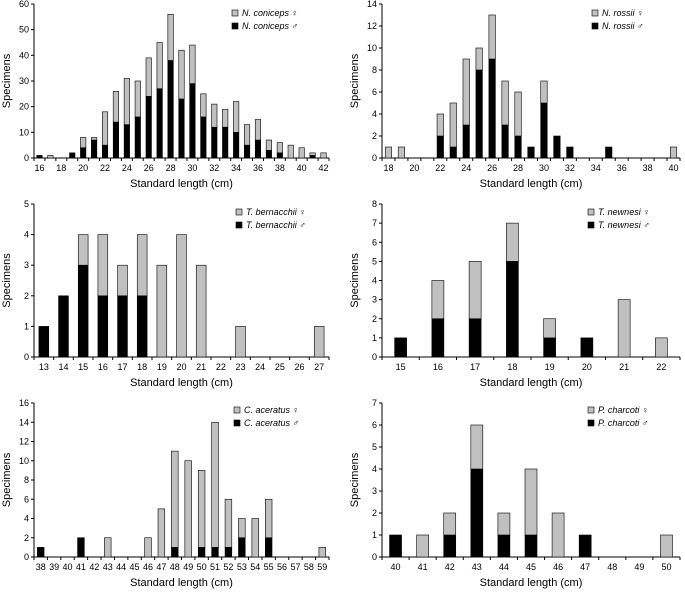  I want to click on x-tick-label: 51, so click(215, 567).